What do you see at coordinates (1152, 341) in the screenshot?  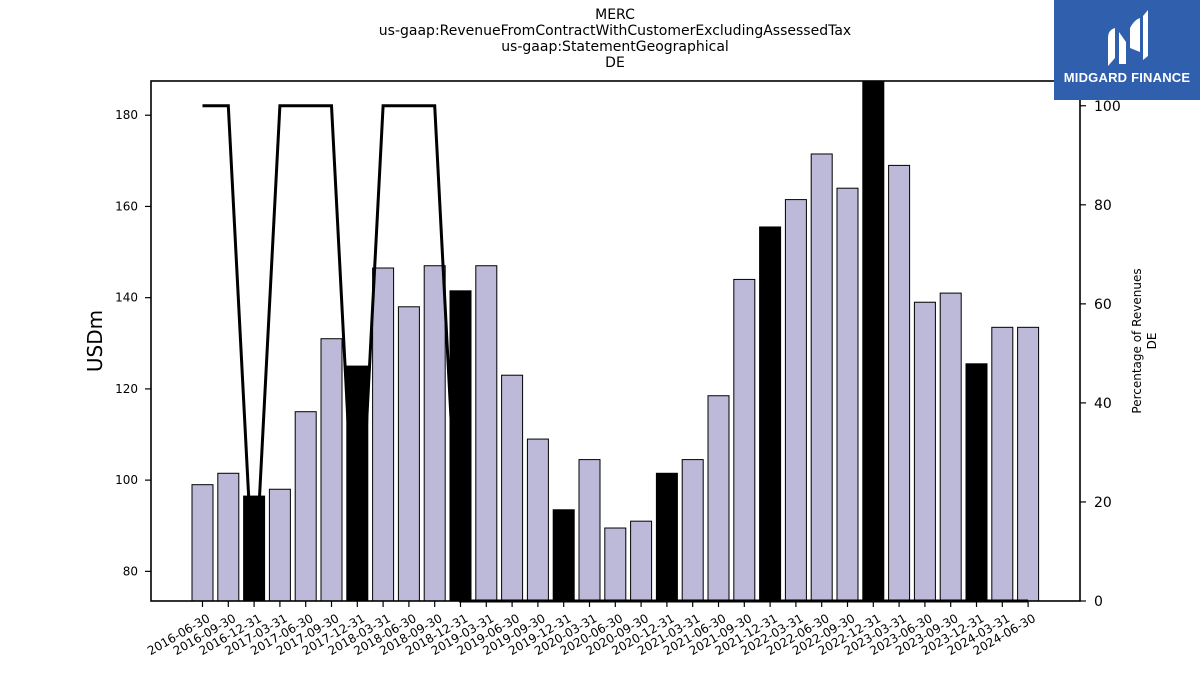 I see `y2-axis-label-line-2: DE` at bounding box center [1152, 341].